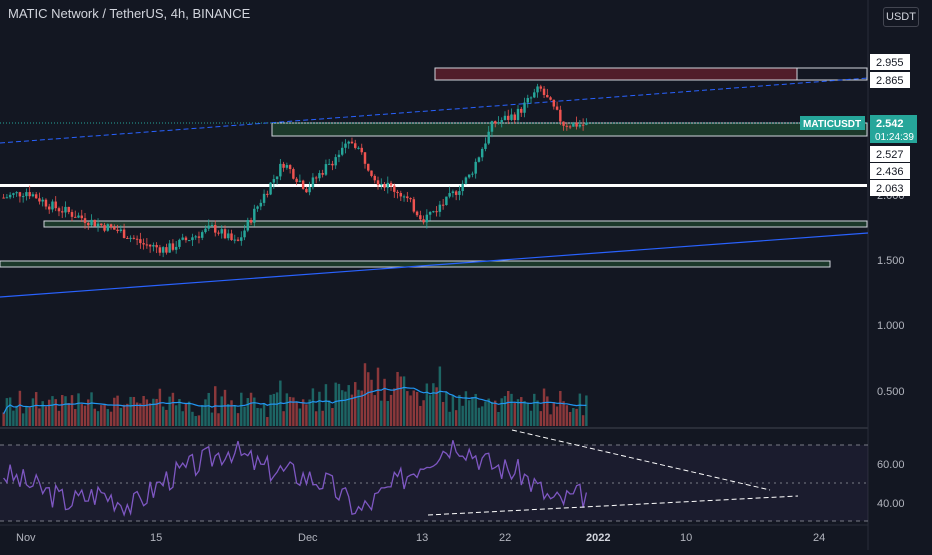 The height and width of the screenshot is (555, 932). Describe the element at coordinates (901, 17) in the screenshot. I see `currency-button: USDT` at that location.